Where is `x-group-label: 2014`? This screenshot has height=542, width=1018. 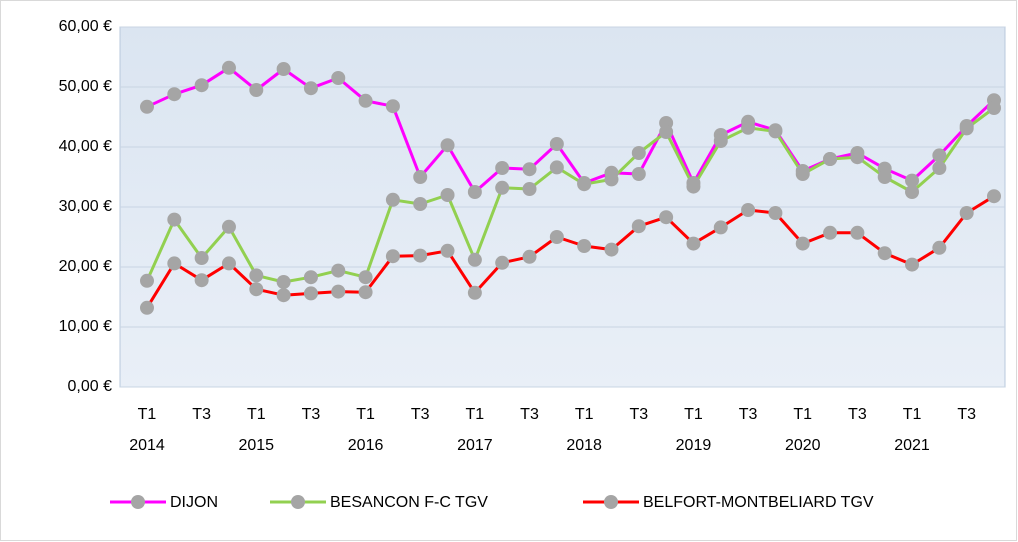 x-group-label: 2014 is located at coordinates (147, 445).